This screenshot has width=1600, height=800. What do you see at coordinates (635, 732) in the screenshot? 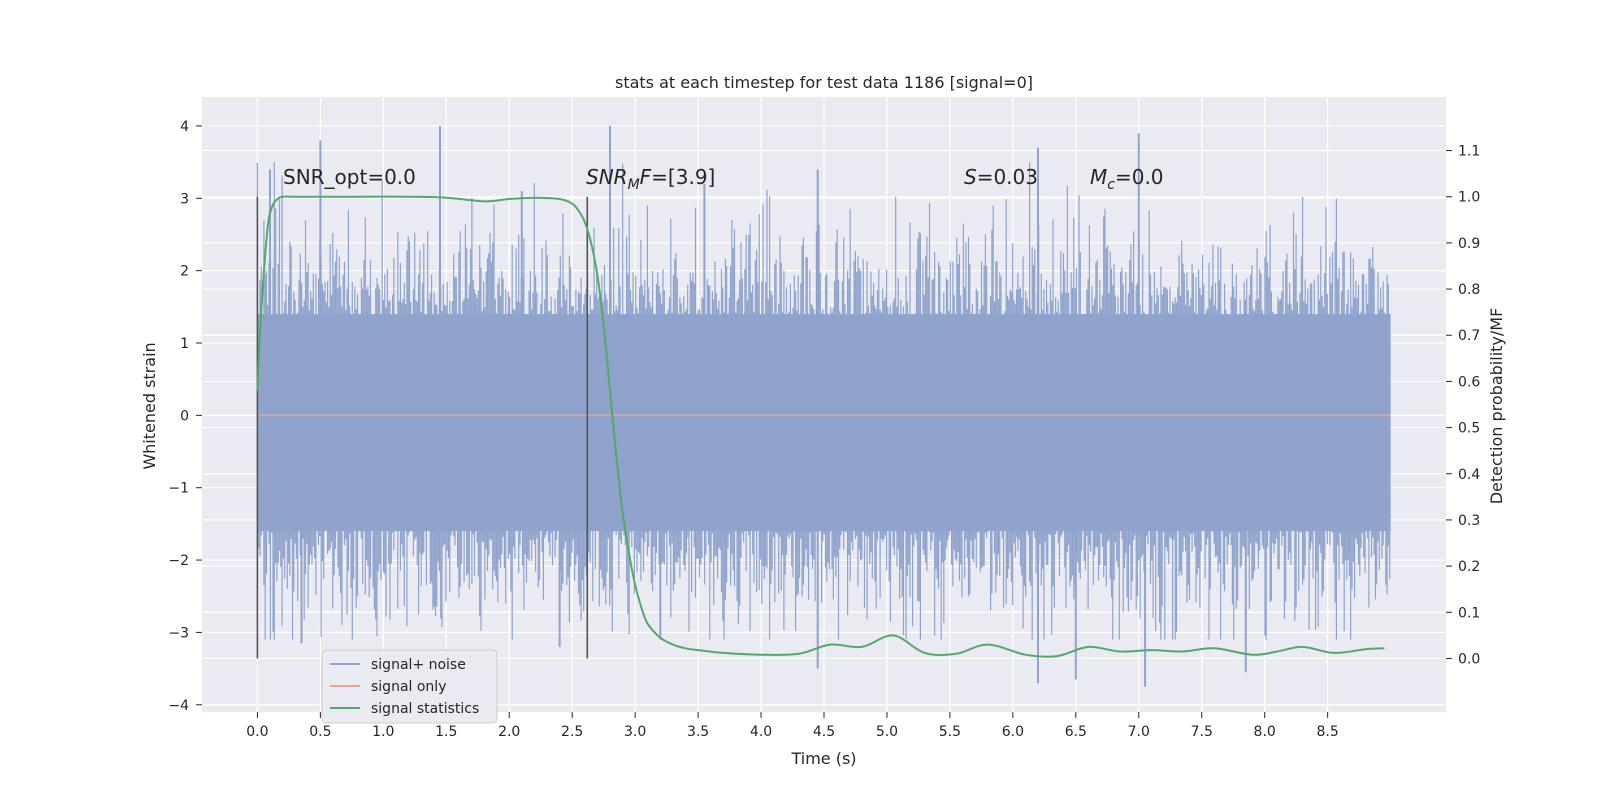
I see `x-tick-label: 3.0` at bounding box center [635, 732].